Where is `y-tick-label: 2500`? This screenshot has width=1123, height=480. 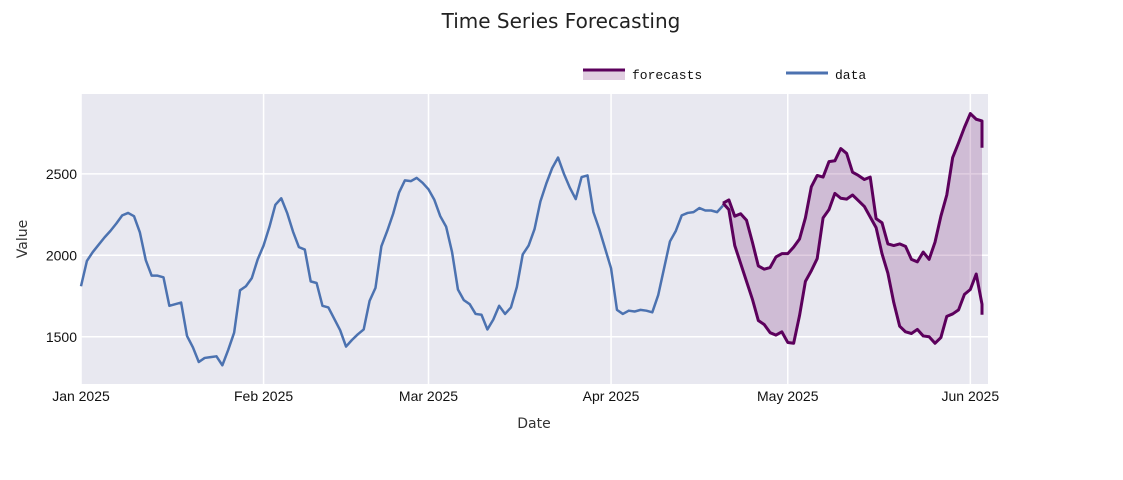 y-tick-label: 2500 is located at coordinates (61, 174).